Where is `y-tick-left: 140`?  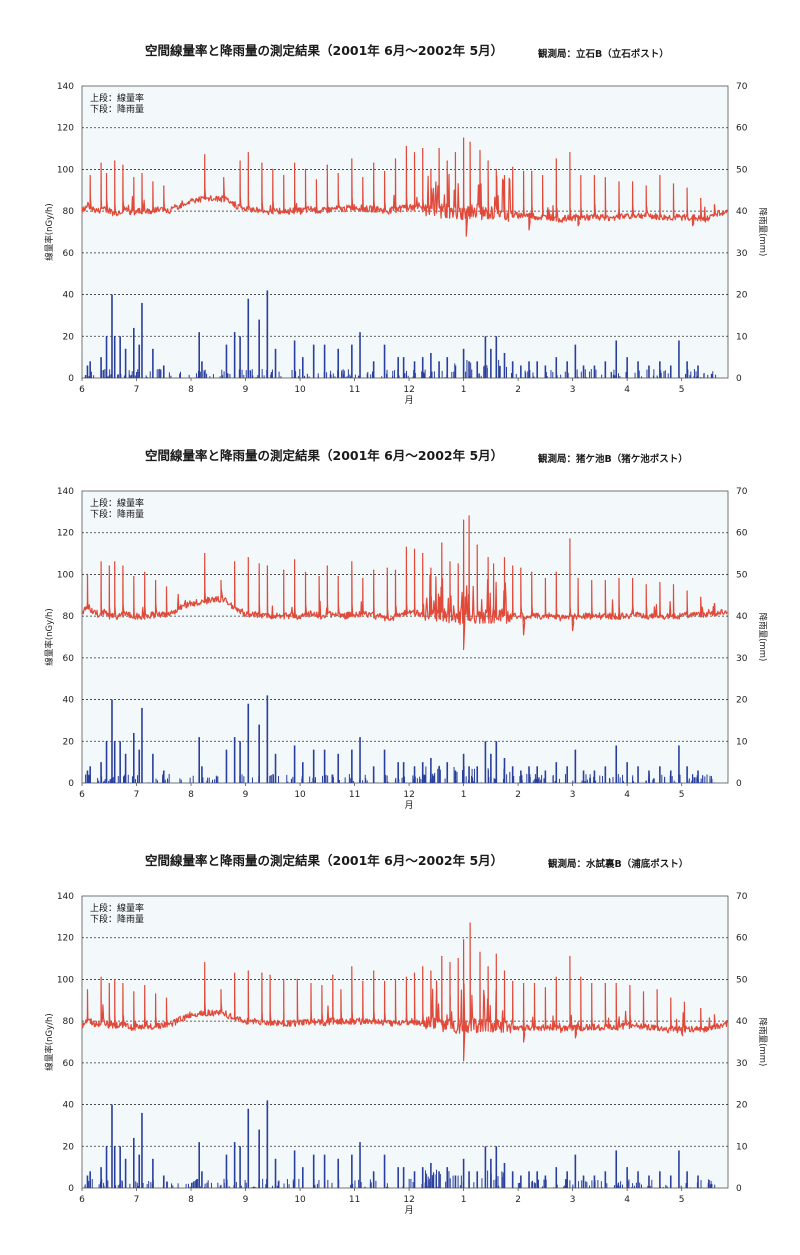 y-tick-left: 140 is located at coordinates (65, 492).